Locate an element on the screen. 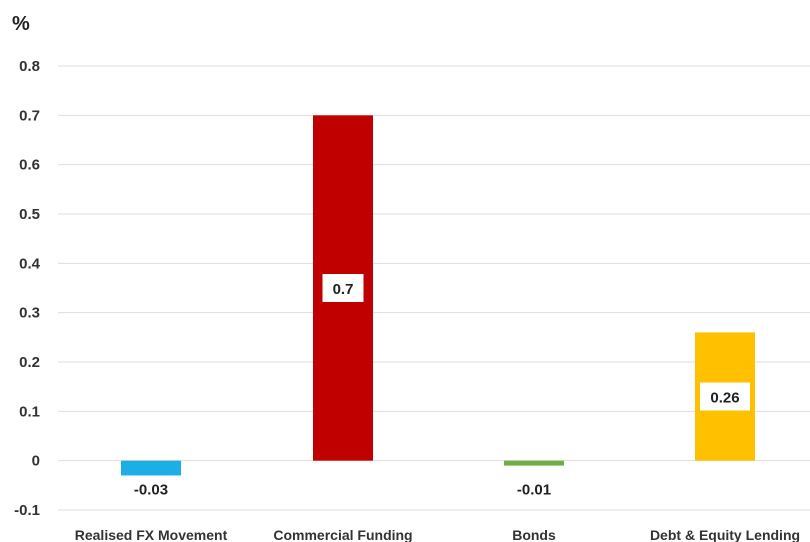  y-axis-ticks: 0.8 0.7 0.6 0.5 0.4 0.3 0.2 0.1 0 -0.1 is located at coordinates (27, 288).